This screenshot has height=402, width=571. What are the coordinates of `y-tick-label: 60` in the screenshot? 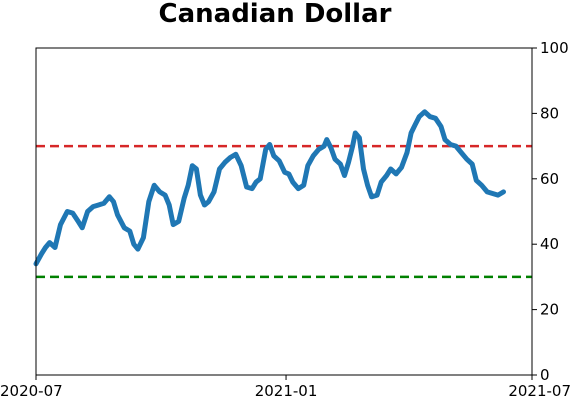 It's located at (549, 179).